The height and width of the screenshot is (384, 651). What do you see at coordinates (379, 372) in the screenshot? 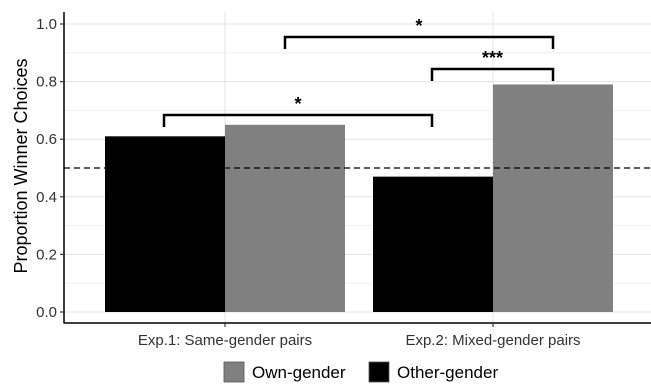
I see `legend-swatch-other-gender` at bounding box center [379, 372].